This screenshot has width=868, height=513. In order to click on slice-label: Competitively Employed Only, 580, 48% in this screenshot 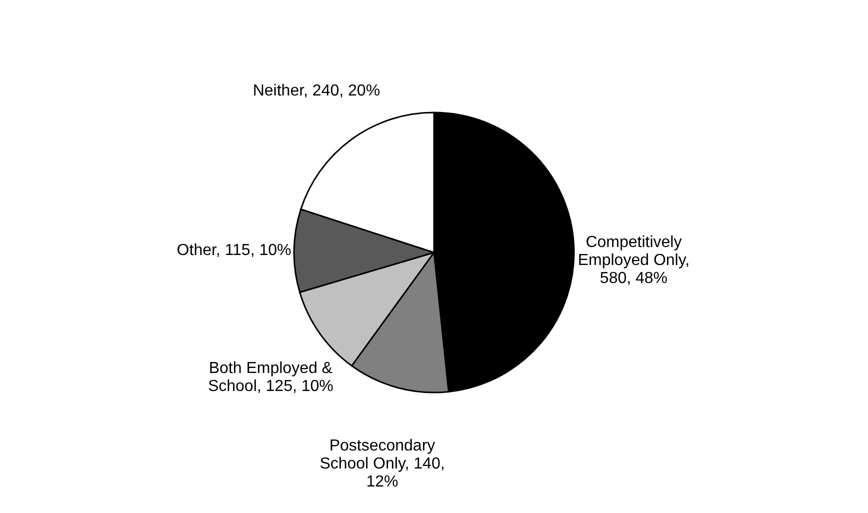, I will do `click(634, 261)`.